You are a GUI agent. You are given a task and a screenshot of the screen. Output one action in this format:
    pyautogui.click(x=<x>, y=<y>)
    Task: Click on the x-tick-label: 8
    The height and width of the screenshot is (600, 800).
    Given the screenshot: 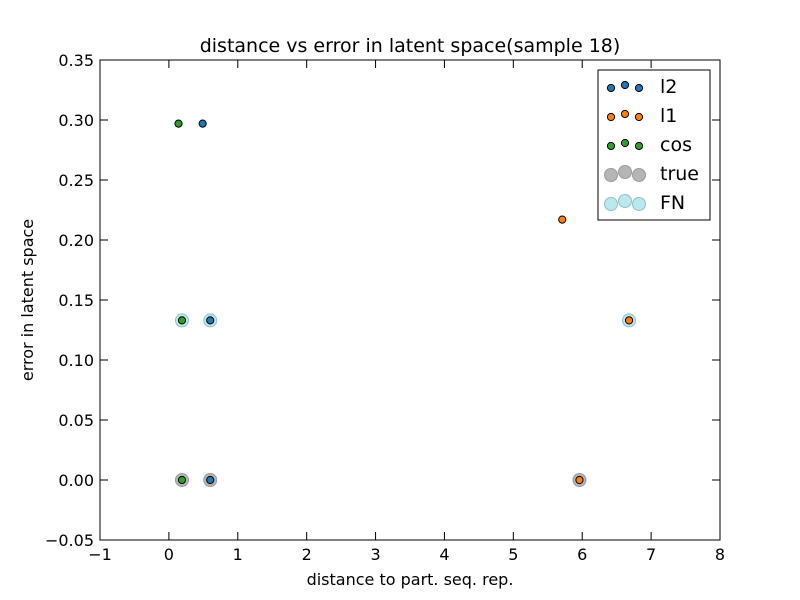 What is the action you would take?
    pyautogui.click(x=720, y=554)
    